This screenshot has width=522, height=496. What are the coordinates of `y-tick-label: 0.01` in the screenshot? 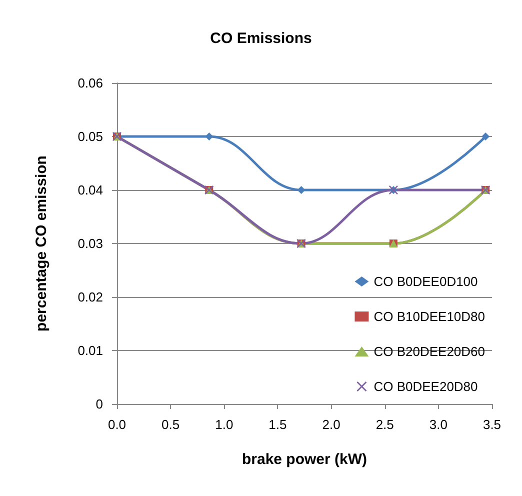 It's located at (90, 350).